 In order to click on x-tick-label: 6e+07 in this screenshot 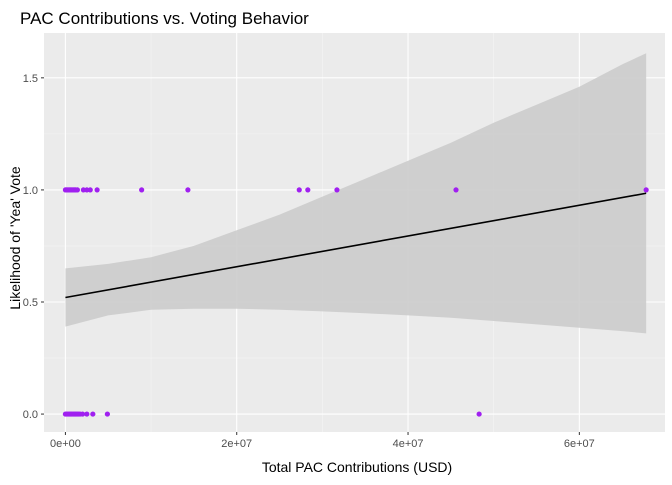, I will do `click(579, 444)`.